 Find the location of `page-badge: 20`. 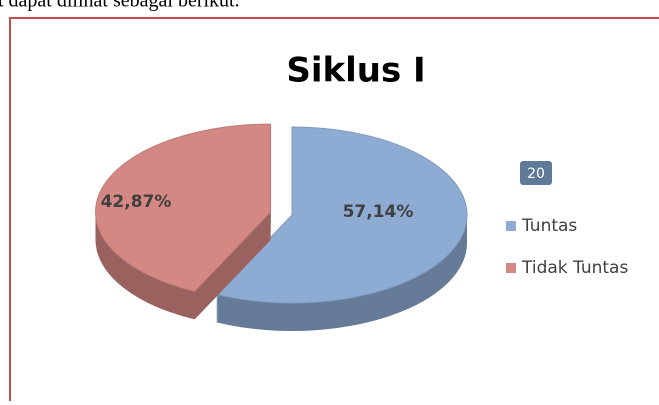

page-badge: 20 is located at coordinates (536, 174).